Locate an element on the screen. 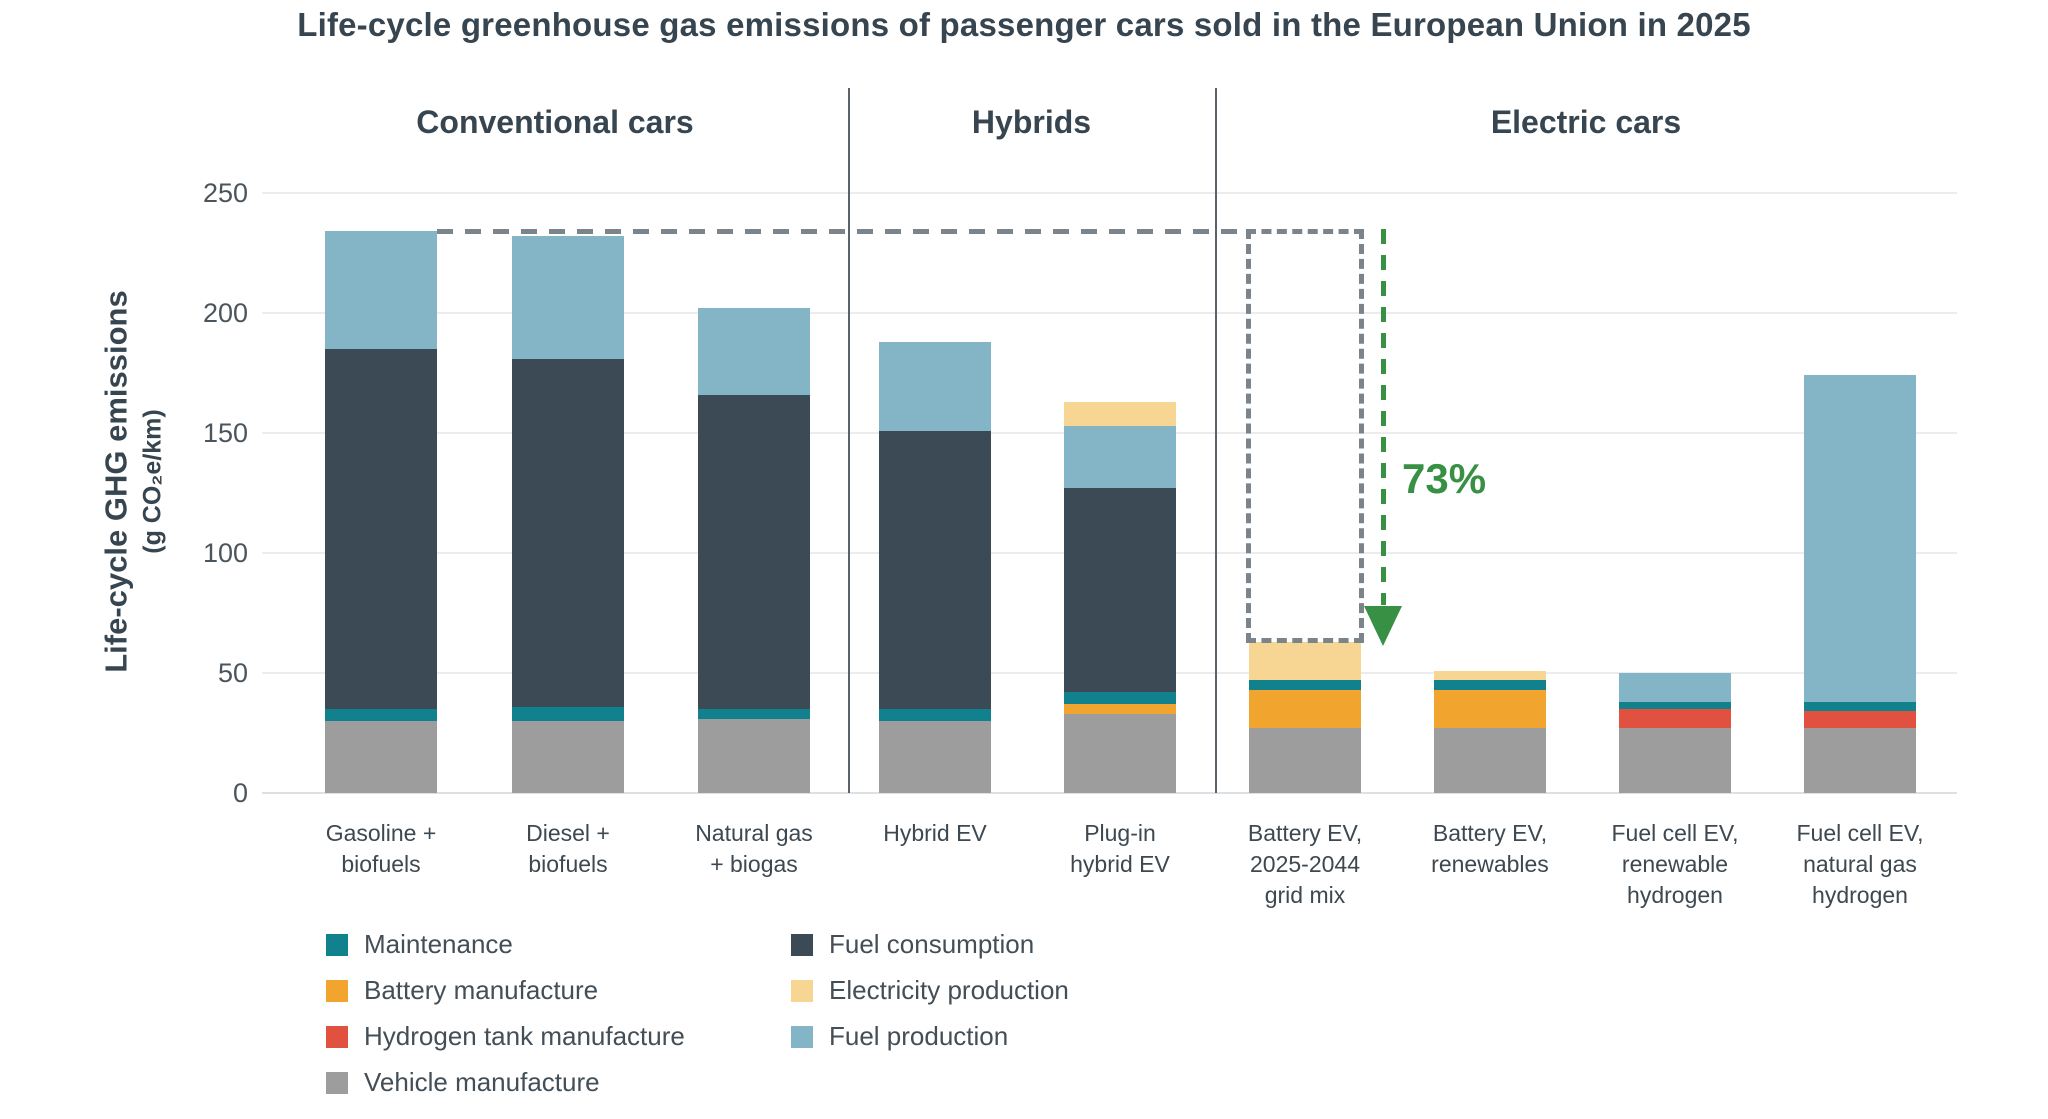 The image size is (2048, 1119). bar-battery-ev-renewables is located at coordinates (1490, 731).